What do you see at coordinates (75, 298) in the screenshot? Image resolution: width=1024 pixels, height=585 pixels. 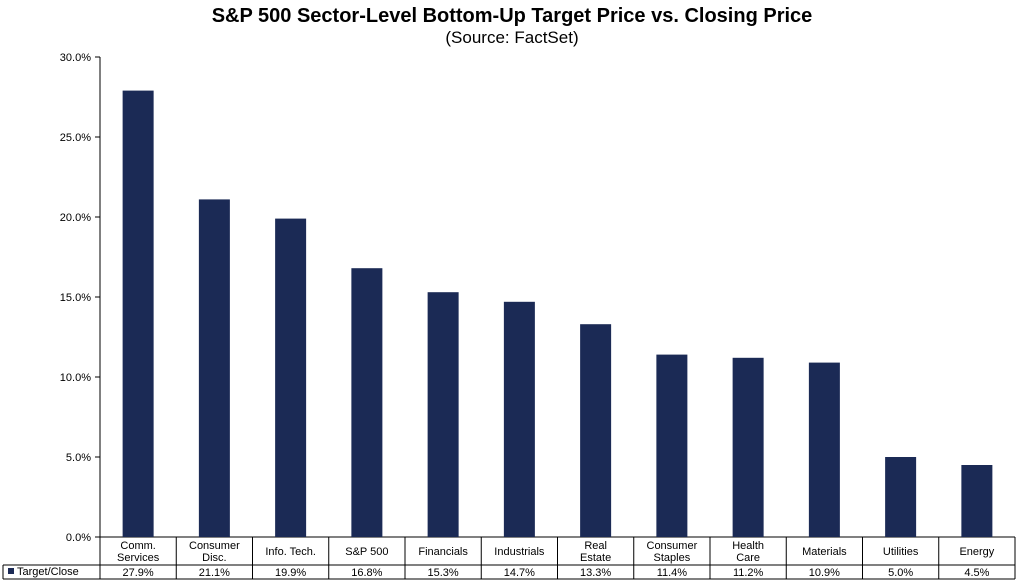 I see `y-tick-label: 15.0%` at bounding box center [75, 298].